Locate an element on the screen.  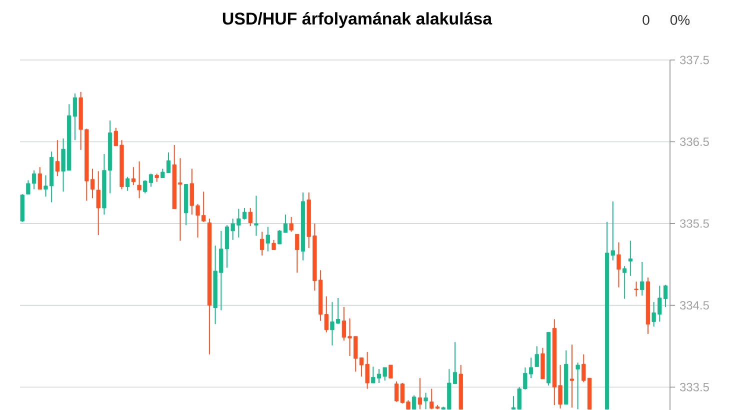
text: 0% is located at coordinates (680, 20).